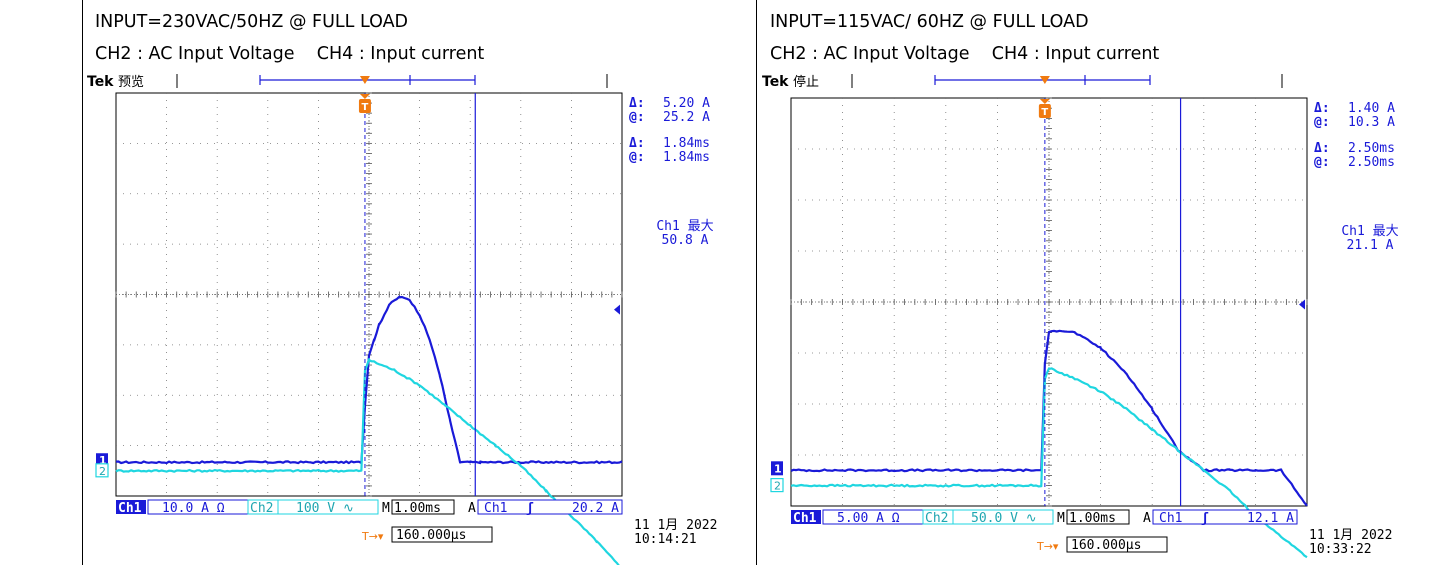  Describe the element at coordinates (1370, 245) in the screenshot. I see `max-value: 21.1 A` at that location.